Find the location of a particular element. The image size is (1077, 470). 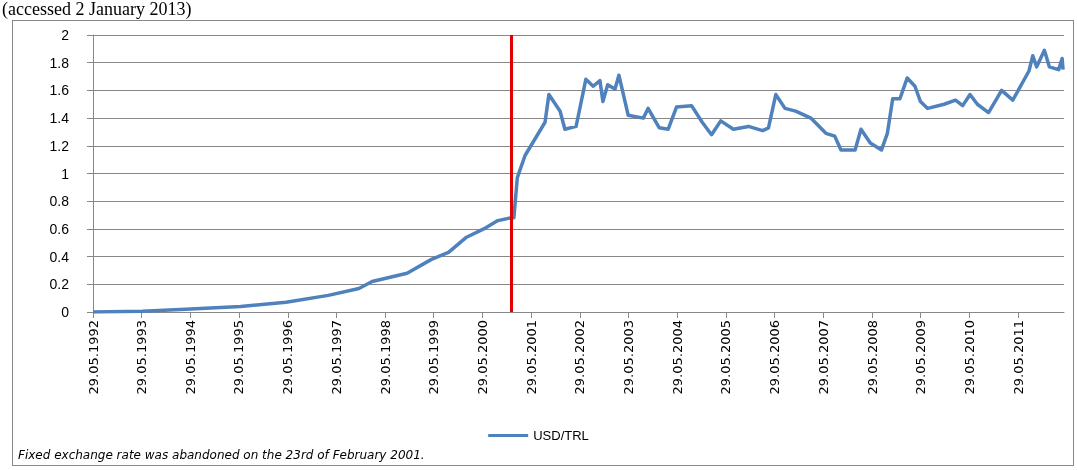

x-tick-label: 29.05.1995 is located at coordinates (239, 357).